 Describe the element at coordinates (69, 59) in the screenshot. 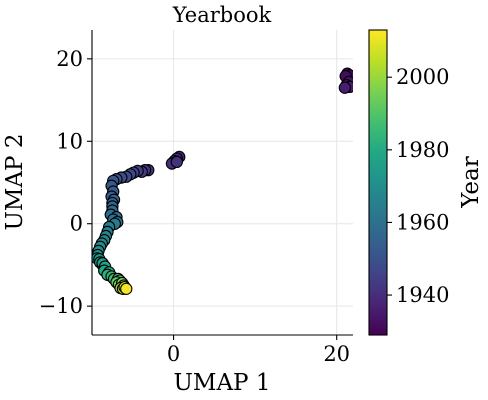

I see `y-tick-label: 20` at that location.